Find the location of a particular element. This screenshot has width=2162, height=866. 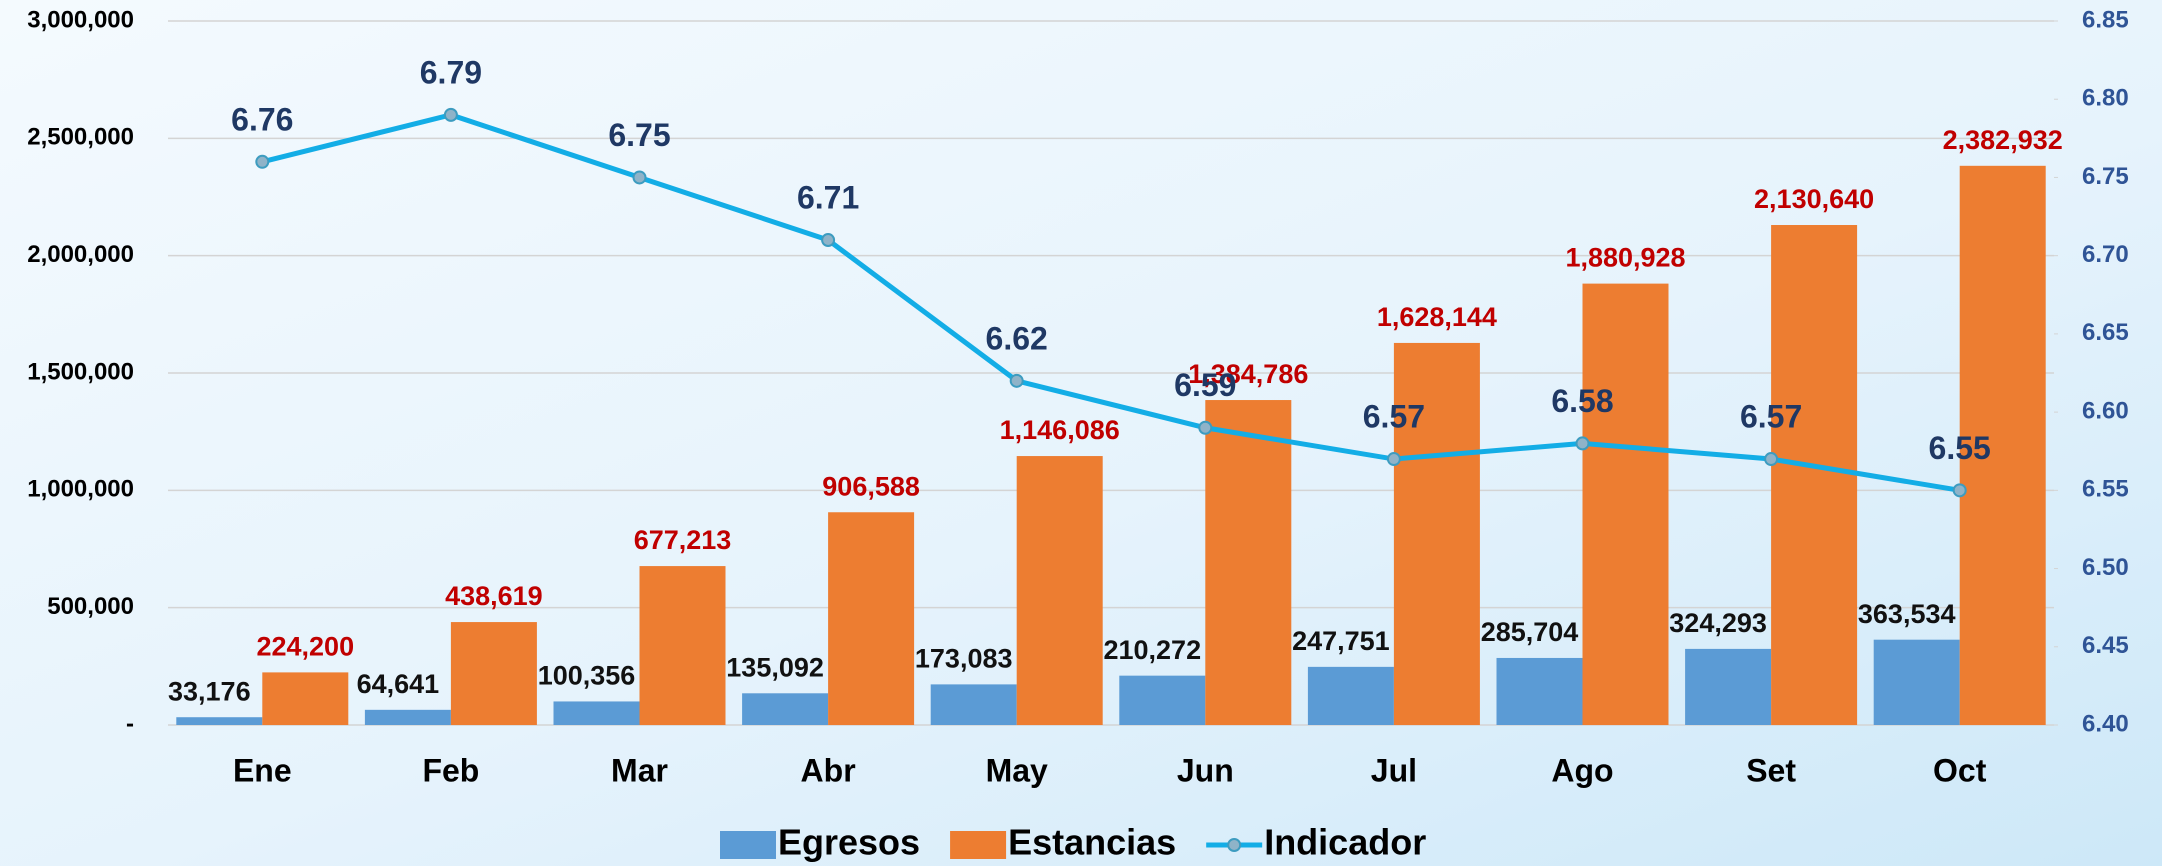

value-label: 6.75 is located at coordinates (639, 135).